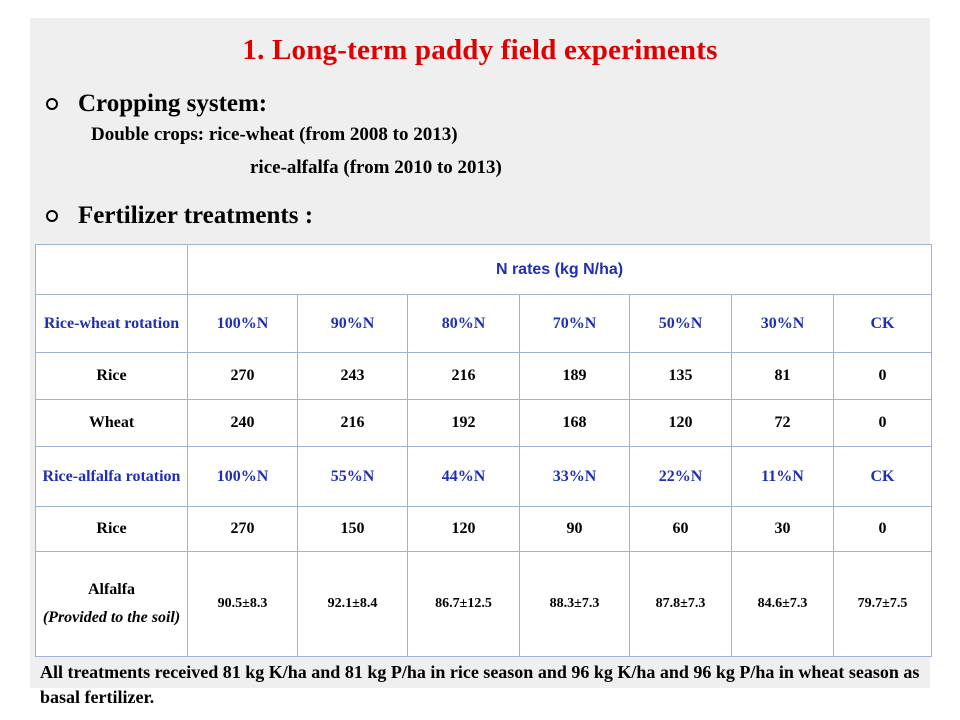  Describe the element at coordinates (574, 476) in the screenshot. I see `level-cell: 33%N` at that location.